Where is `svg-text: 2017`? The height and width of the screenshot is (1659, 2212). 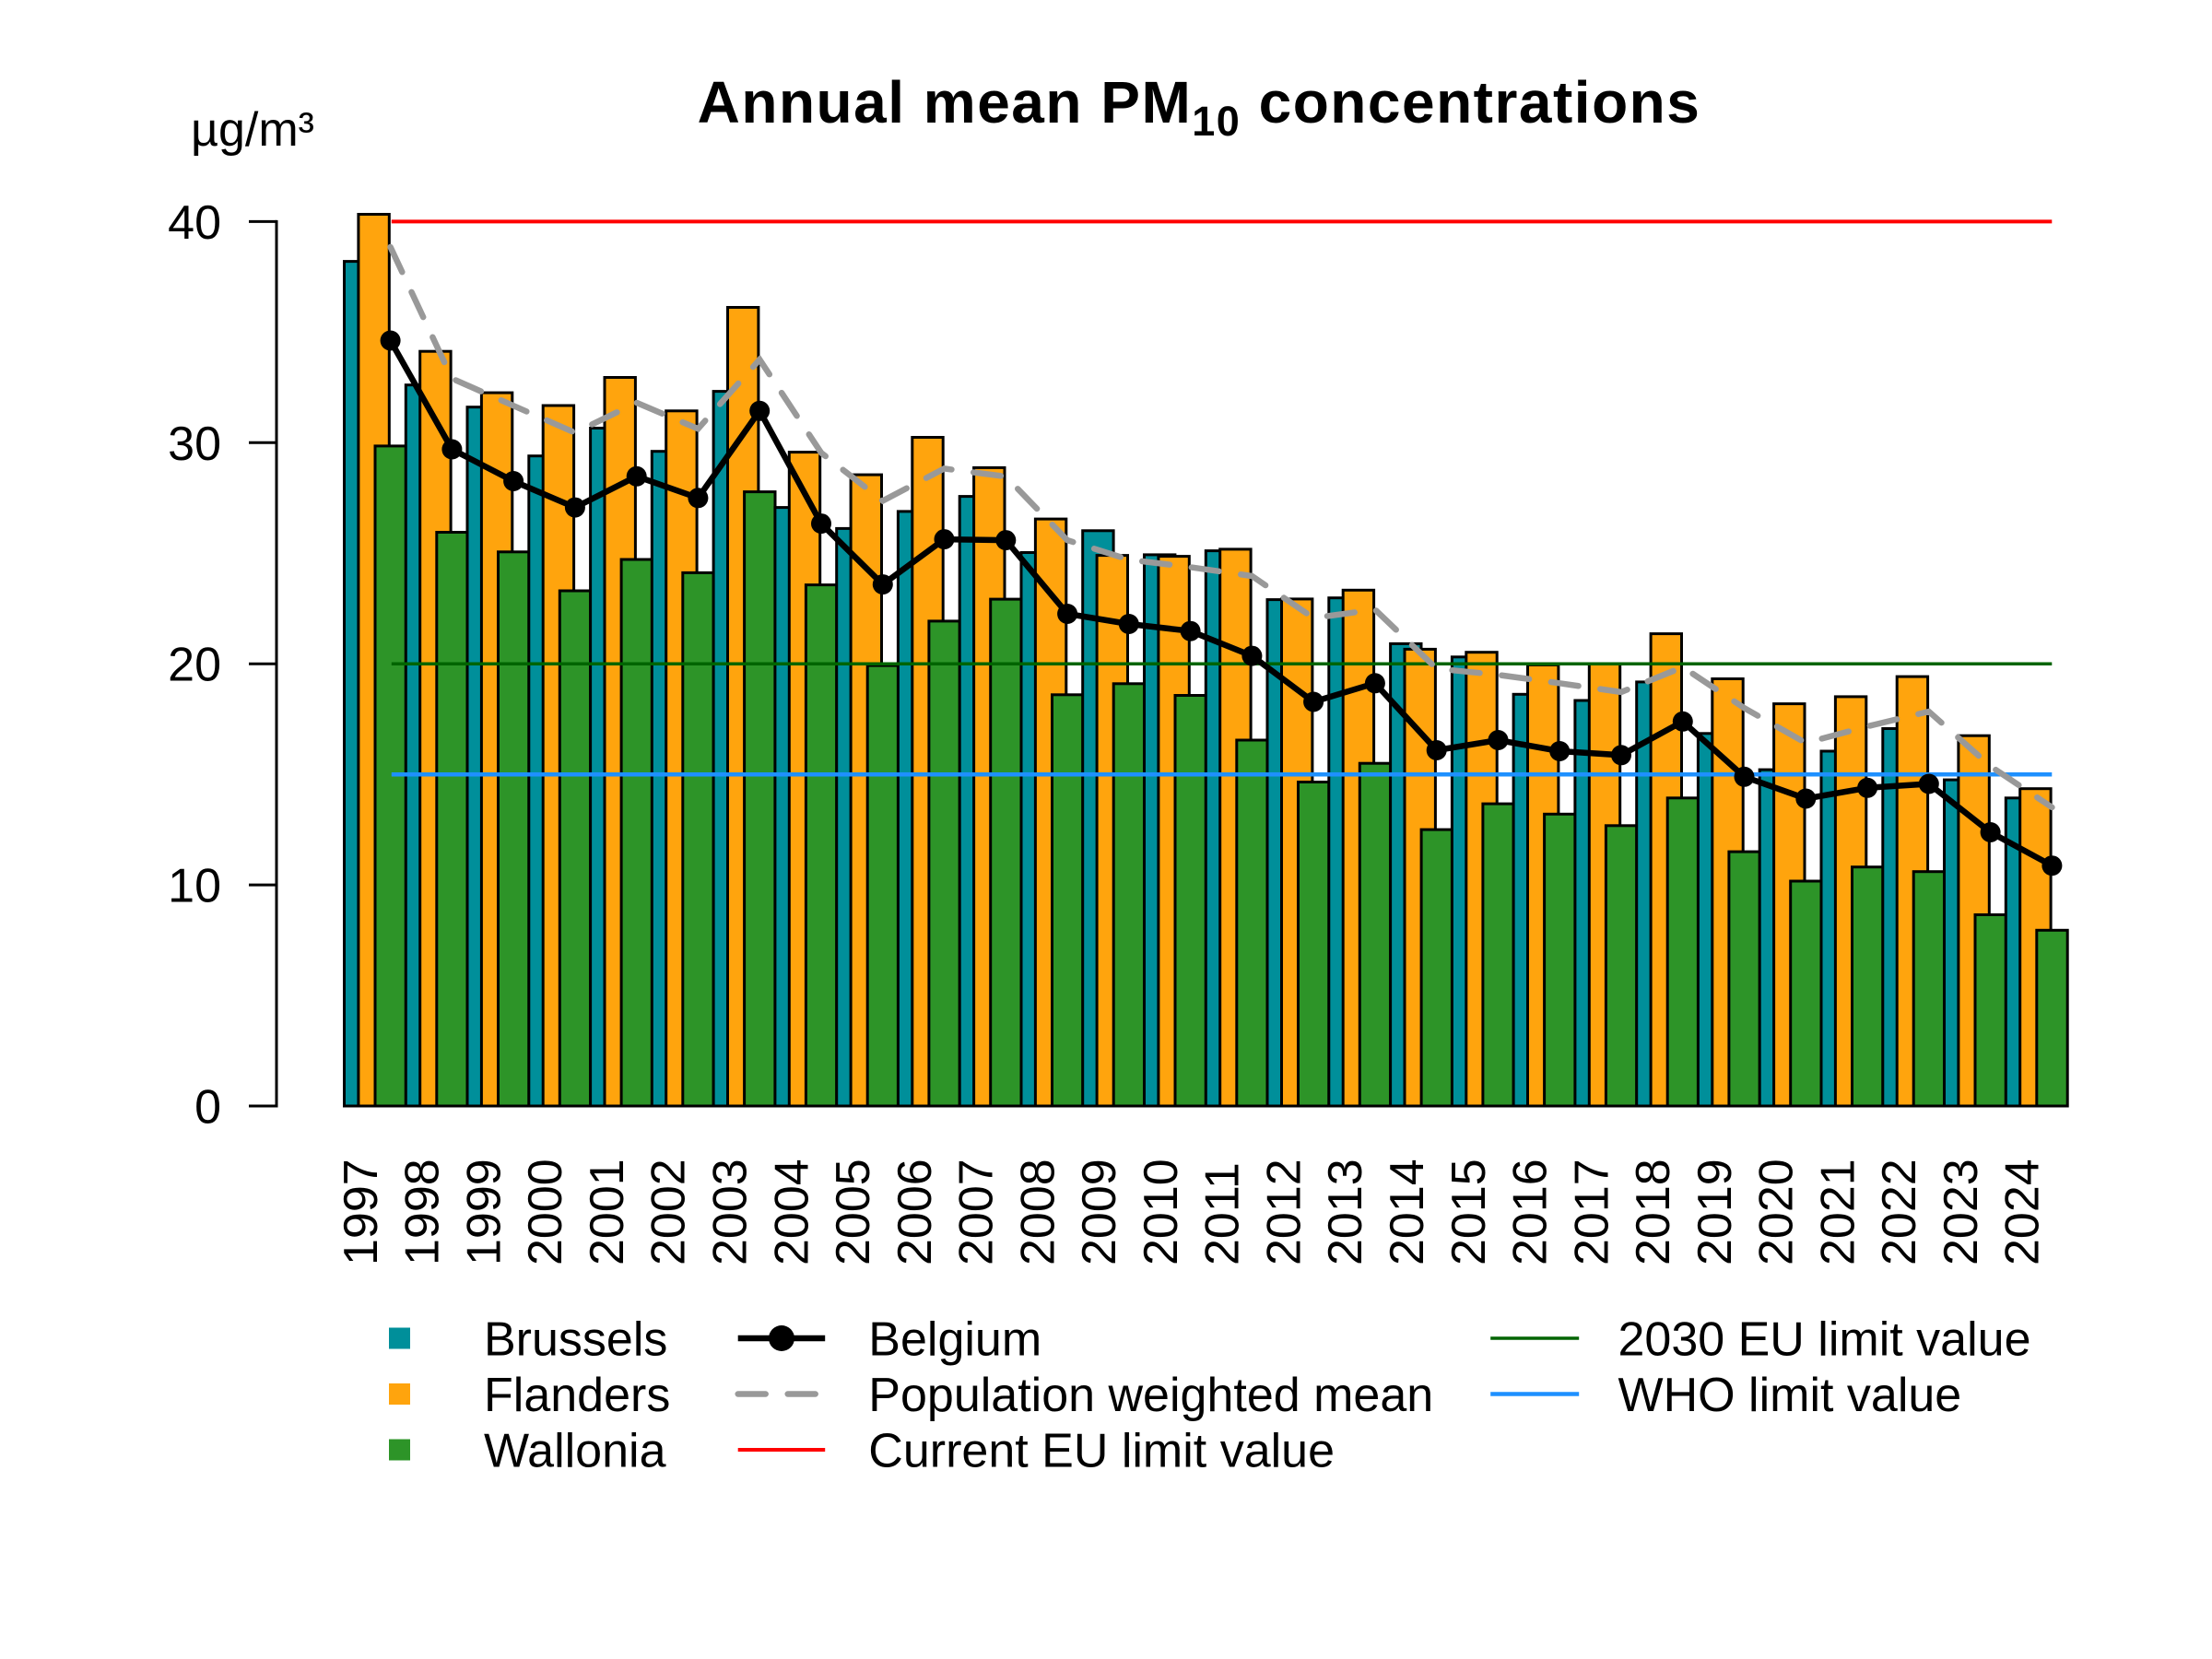 svg-text: 2017 is located at coordinates (1591, 1212).